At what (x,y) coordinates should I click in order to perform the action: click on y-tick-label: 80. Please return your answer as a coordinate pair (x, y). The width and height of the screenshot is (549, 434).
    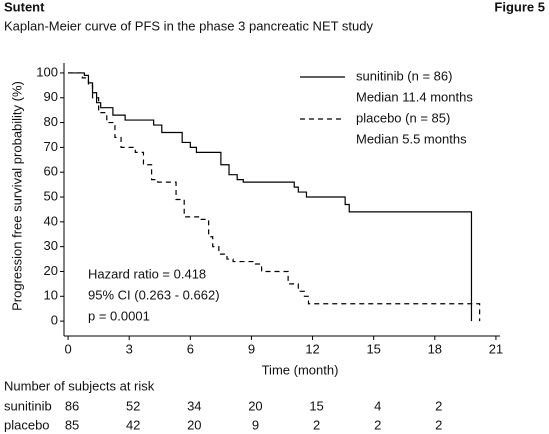
    Looking at the image, I should click on (51, 121).